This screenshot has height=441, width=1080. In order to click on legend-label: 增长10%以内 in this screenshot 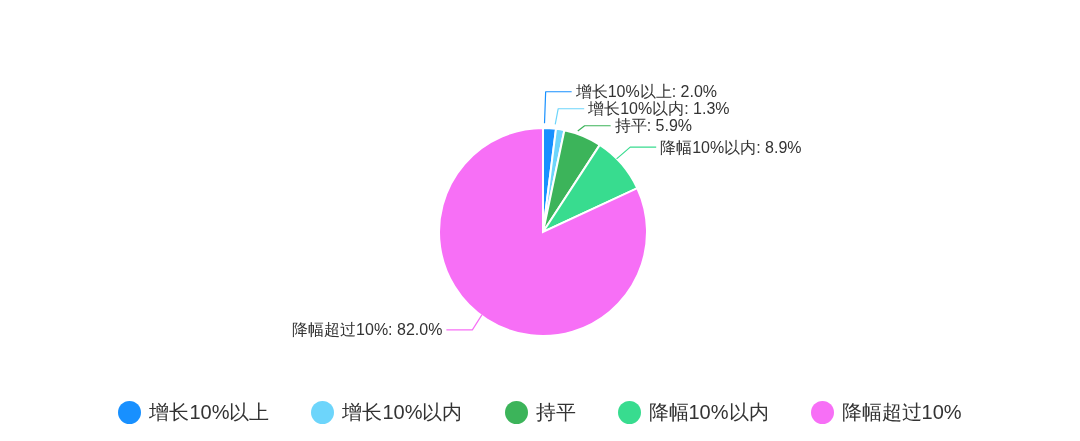, I will do `click(402, 412)`.